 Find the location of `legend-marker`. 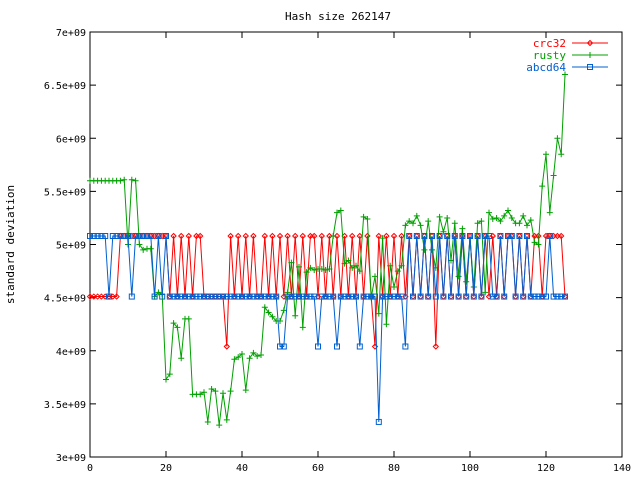

legend-marker is located at coordinates (590, 67).